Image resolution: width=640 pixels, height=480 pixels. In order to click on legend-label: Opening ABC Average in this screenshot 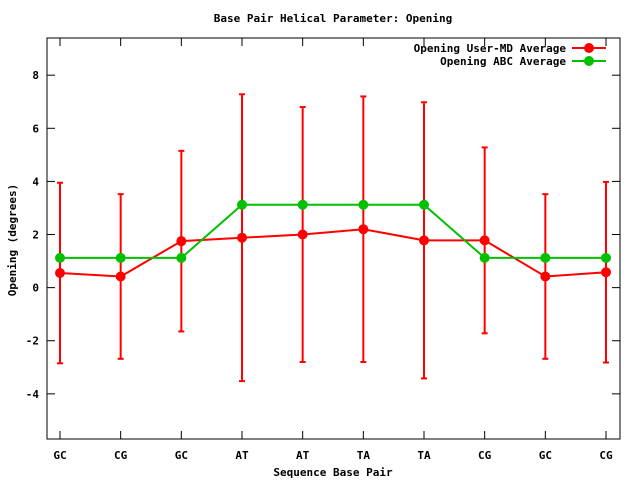, I will do `click(503, 61)`.